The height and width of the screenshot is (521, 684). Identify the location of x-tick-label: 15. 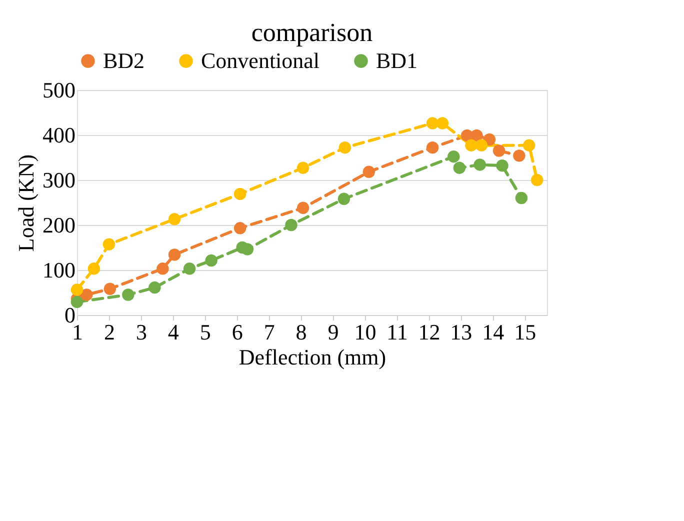
(525, 332).